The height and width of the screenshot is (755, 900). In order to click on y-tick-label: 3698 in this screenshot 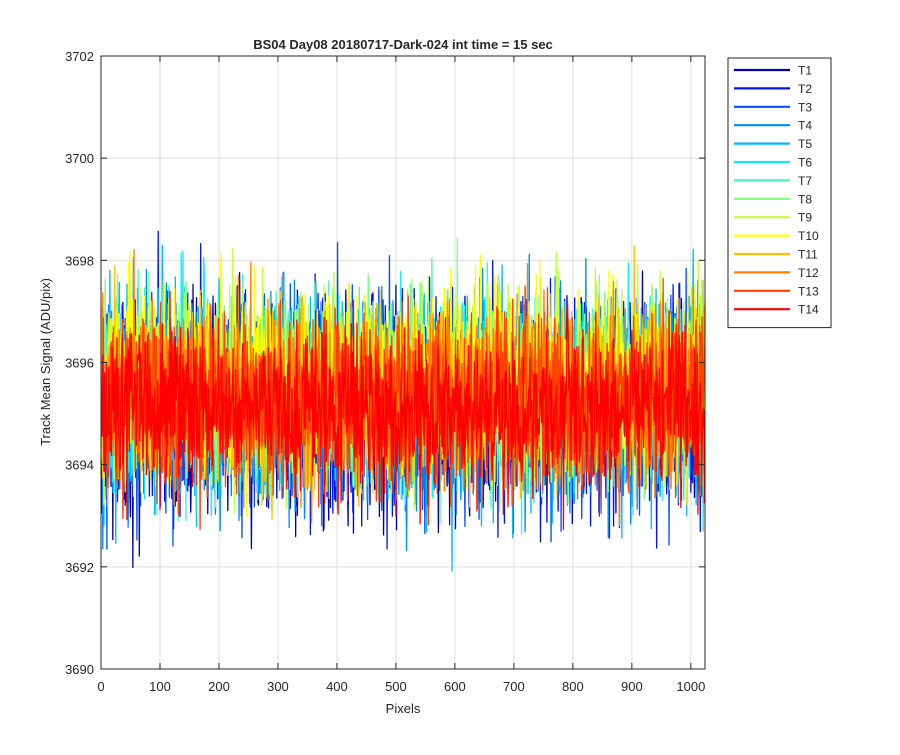, I will do `click(79, 260)`.